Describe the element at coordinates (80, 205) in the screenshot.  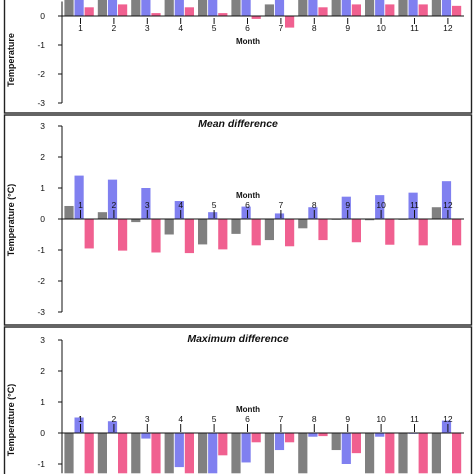
I see `x-tick-label-mean-1: 1` at that location.